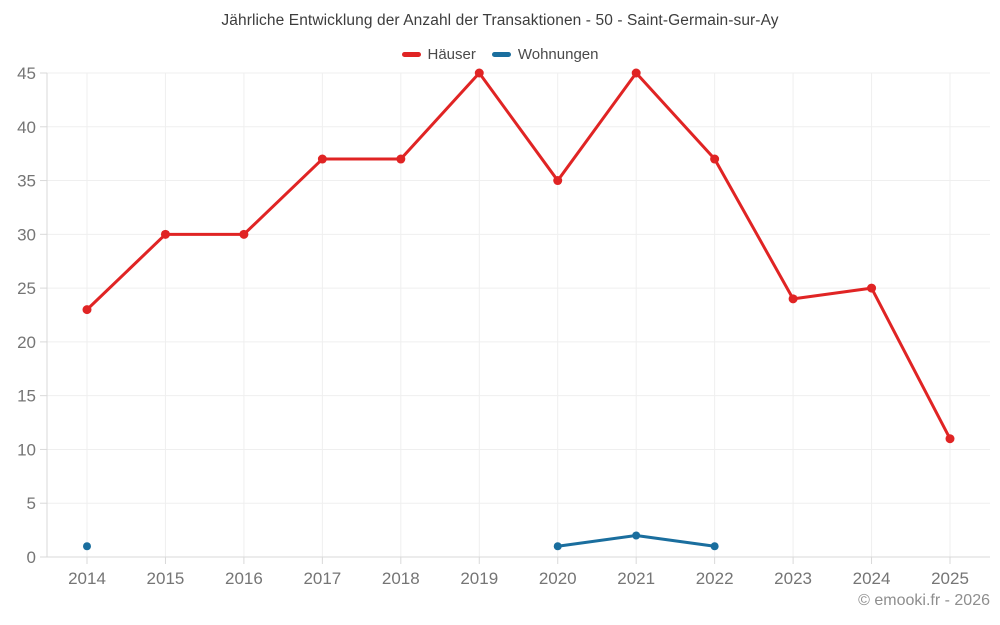  What do you see at coordinates (26, 449) in the screenshot?
I see `svg-text: 10` at bounding box center [26, 449].